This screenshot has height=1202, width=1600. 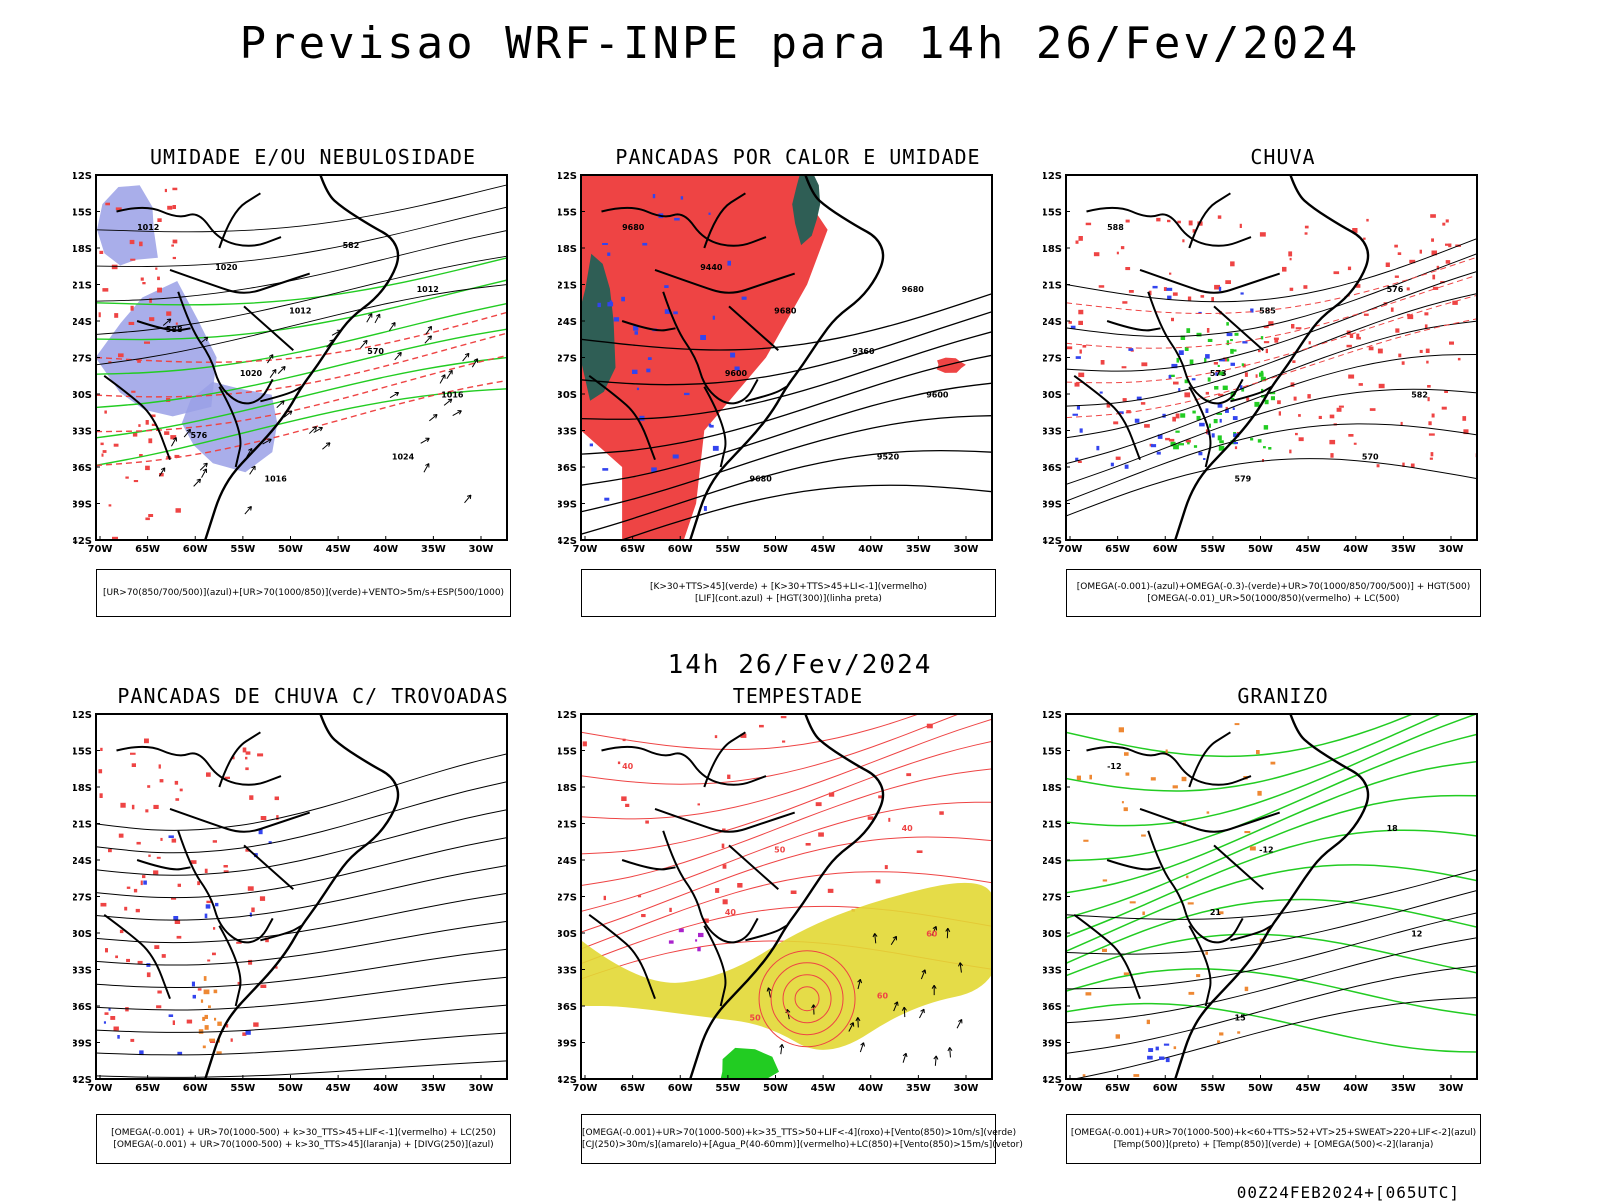 What do you see at coordinates (1266, 850) in the screenshot?
I see `contour-label: -12` at bounding box center [1266, 850].